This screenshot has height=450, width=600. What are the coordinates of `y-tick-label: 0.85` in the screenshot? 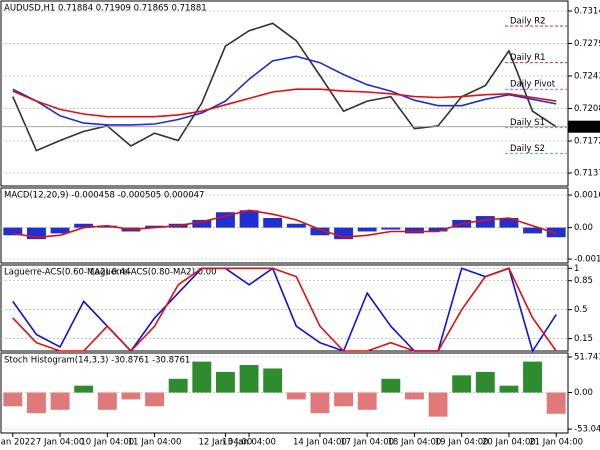 It's located at (583, 281).